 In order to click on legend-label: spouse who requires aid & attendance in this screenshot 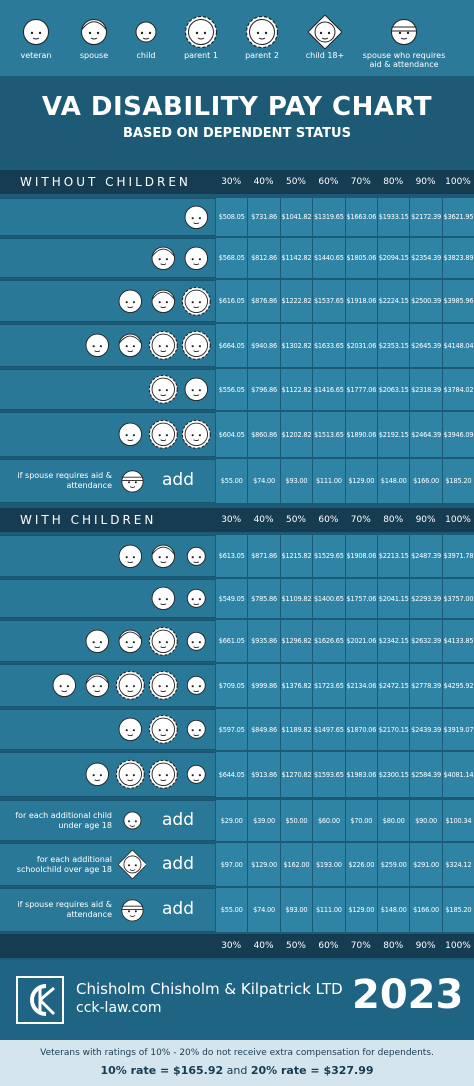, I will do `click(404, 60)`.